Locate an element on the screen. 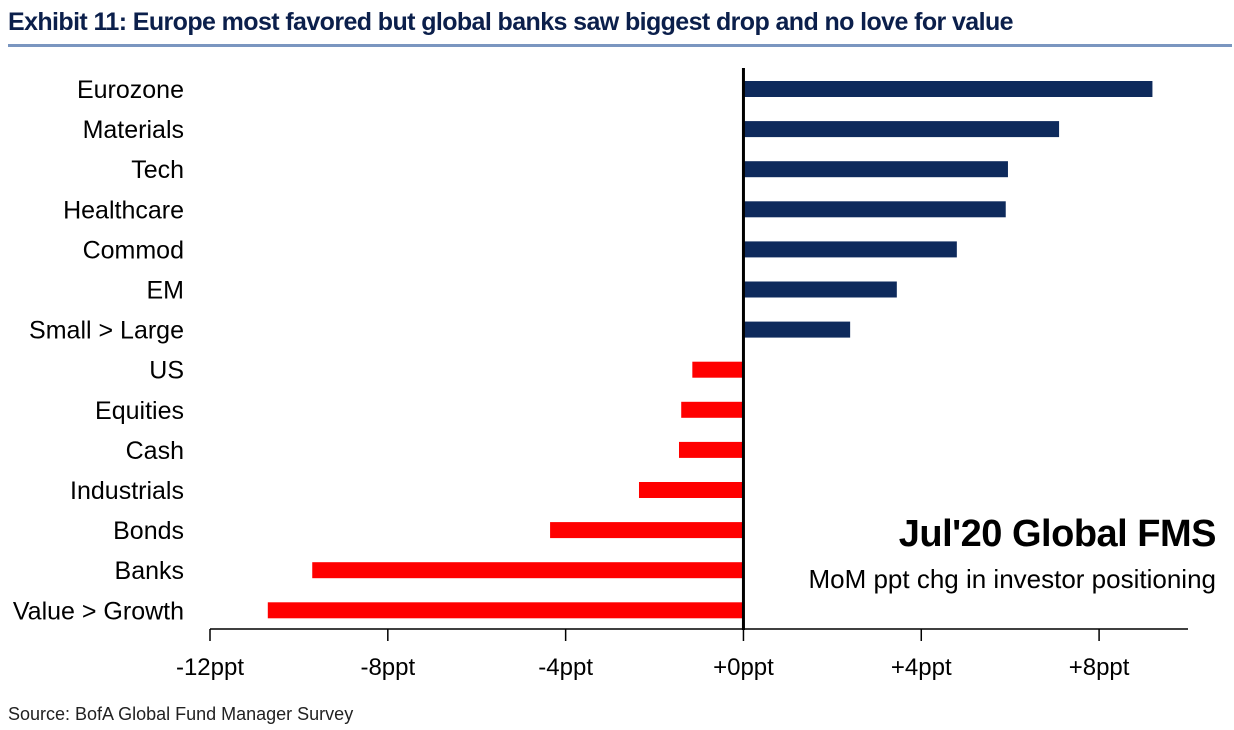 The width and height of the screenshot is (1234, 730). category-label: Eurozone is located at coordinates (130, 90).